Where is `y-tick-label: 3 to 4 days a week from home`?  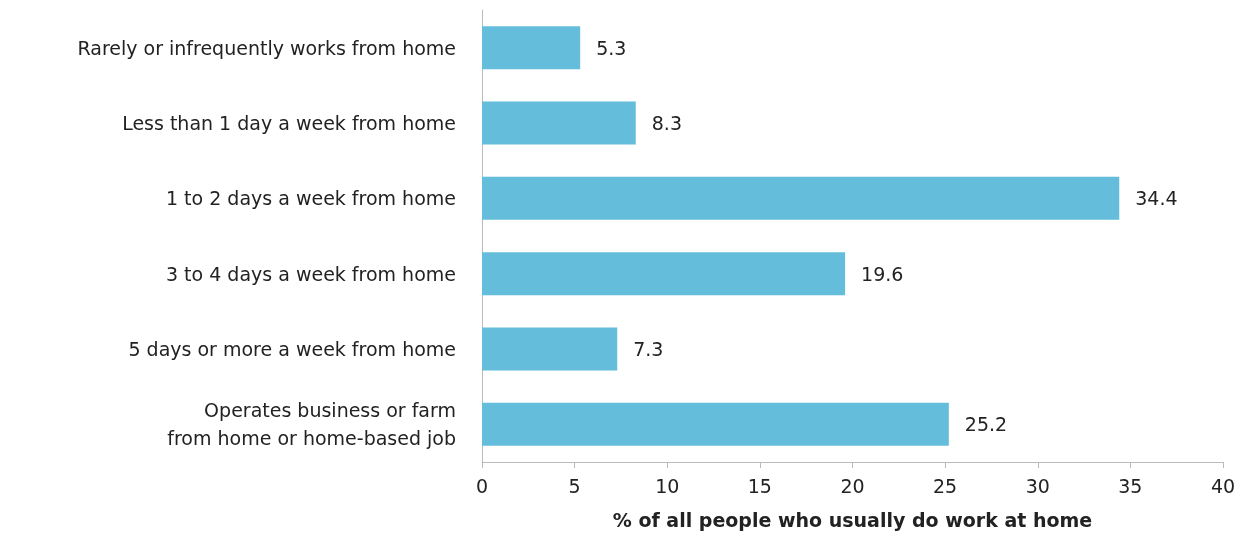
y-tick-label: 3 to 4 days a week from home is located at coordinates (310, 273).